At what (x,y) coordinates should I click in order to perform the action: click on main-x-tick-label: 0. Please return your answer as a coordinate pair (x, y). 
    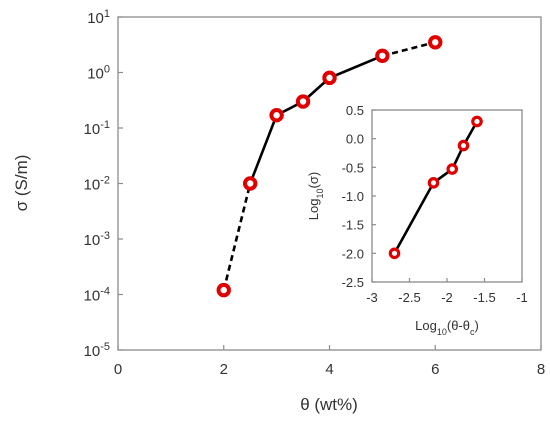
    Looking at the image, I should click on (118, 369).